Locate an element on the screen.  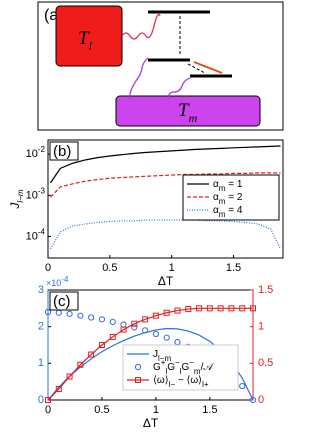
label-part: ×10 is located at coordinates (53, 283).